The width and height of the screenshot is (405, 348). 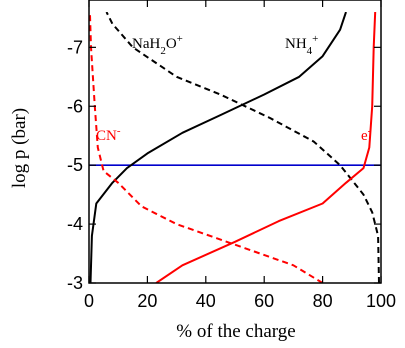 I want to click on y-tick-label: -4, so click(x=75, y=224).